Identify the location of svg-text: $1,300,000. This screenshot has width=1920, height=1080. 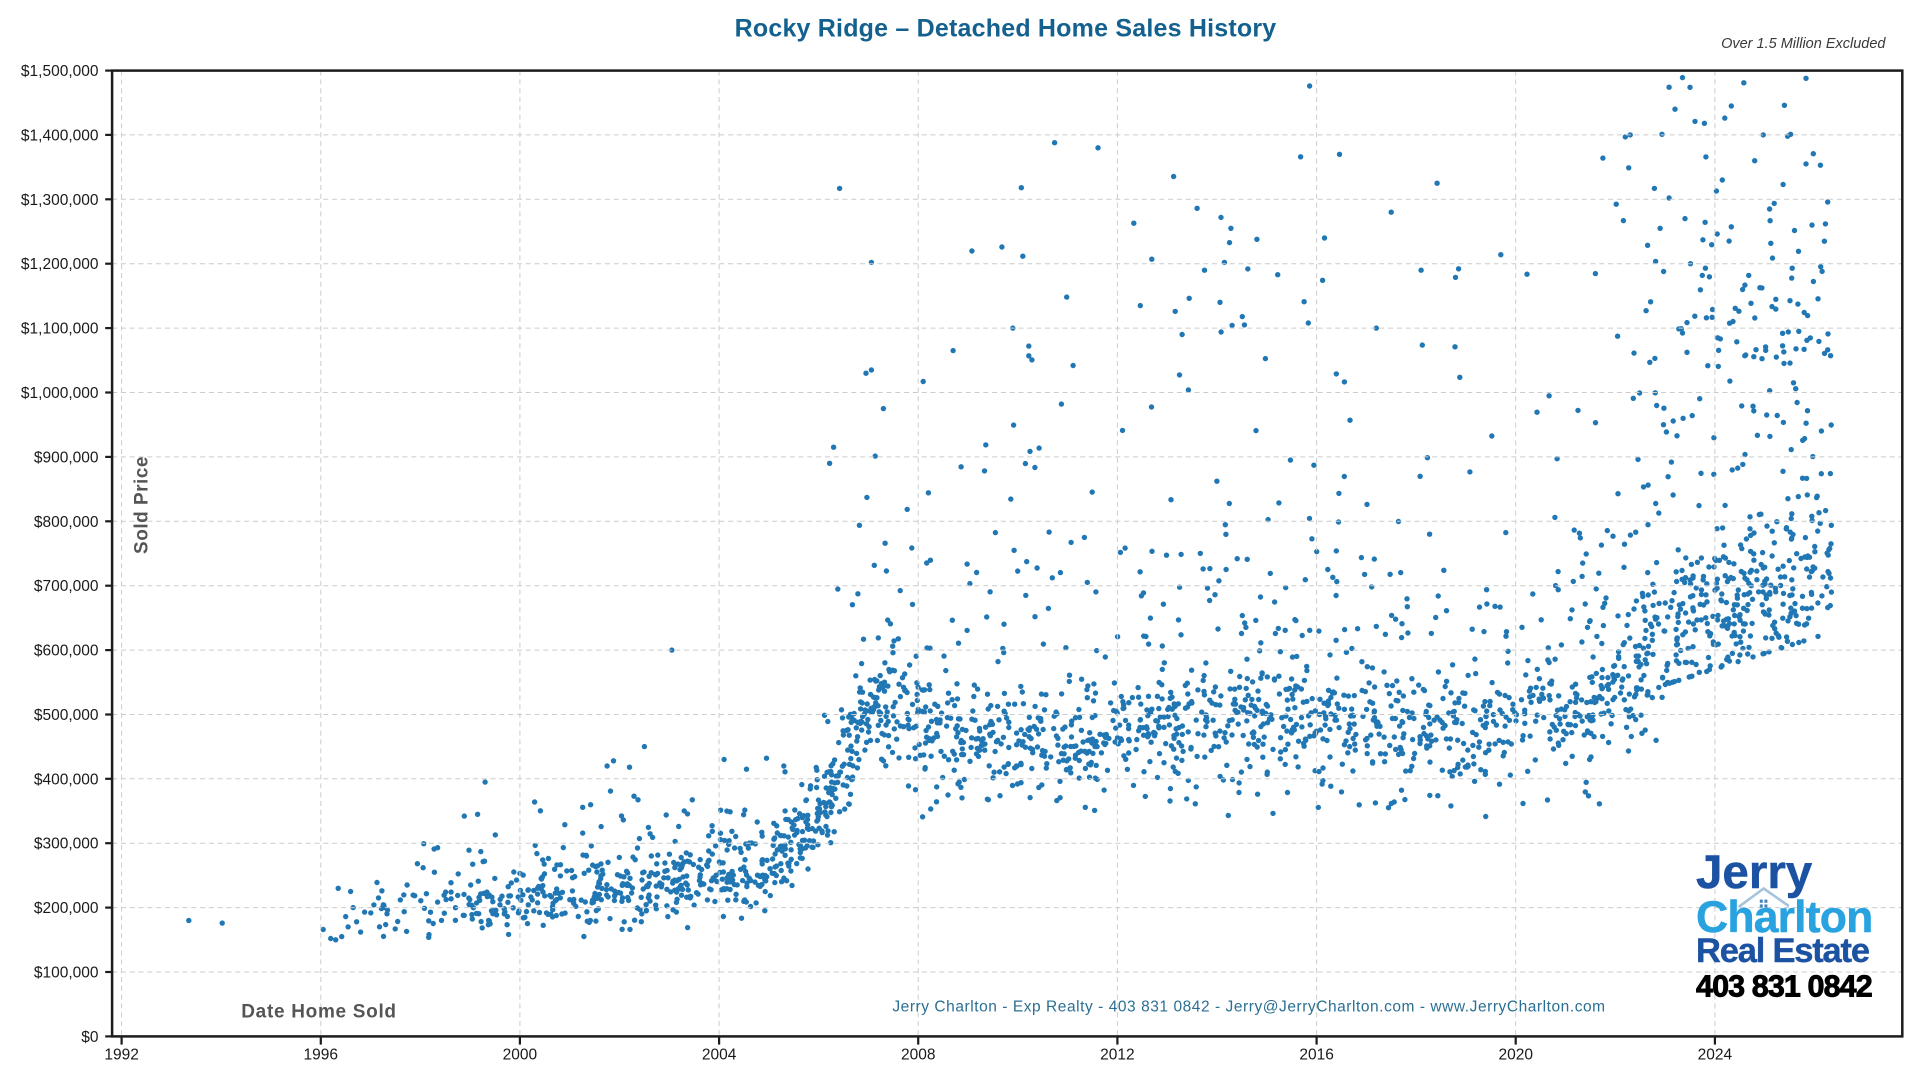
(60, 200).